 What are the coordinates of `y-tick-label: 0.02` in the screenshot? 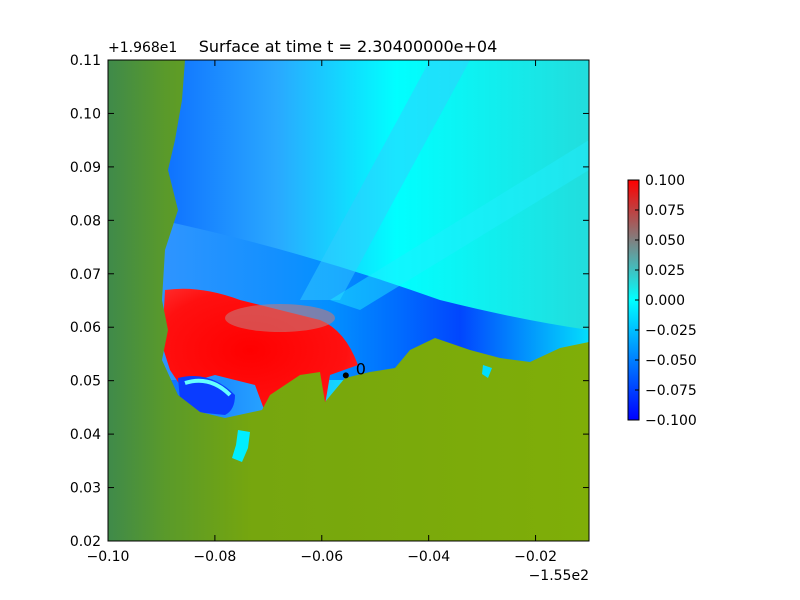 It's located at (85, 542).